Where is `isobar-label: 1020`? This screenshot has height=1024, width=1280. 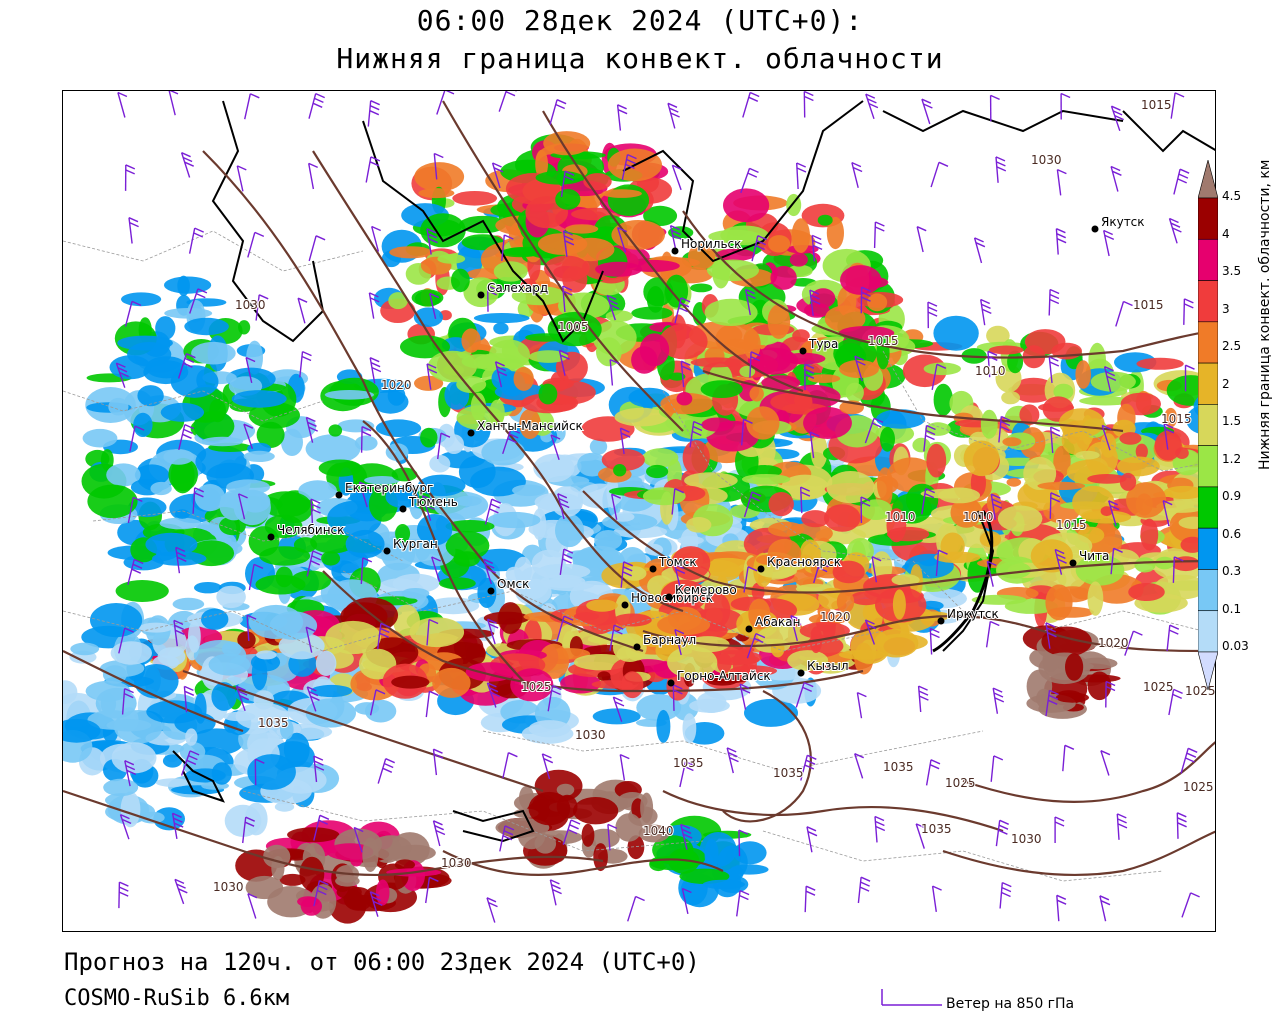
isobar-label: 1020 is located at coordinates (1113, 643).